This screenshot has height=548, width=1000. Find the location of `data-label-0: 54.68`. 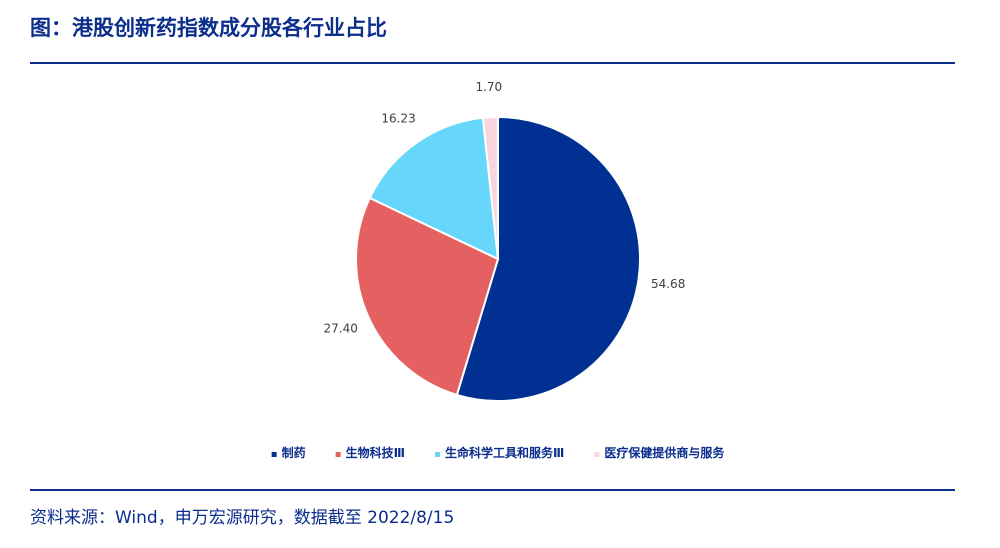

data-label-0: 54.68 is located at coordinates (668, 284).